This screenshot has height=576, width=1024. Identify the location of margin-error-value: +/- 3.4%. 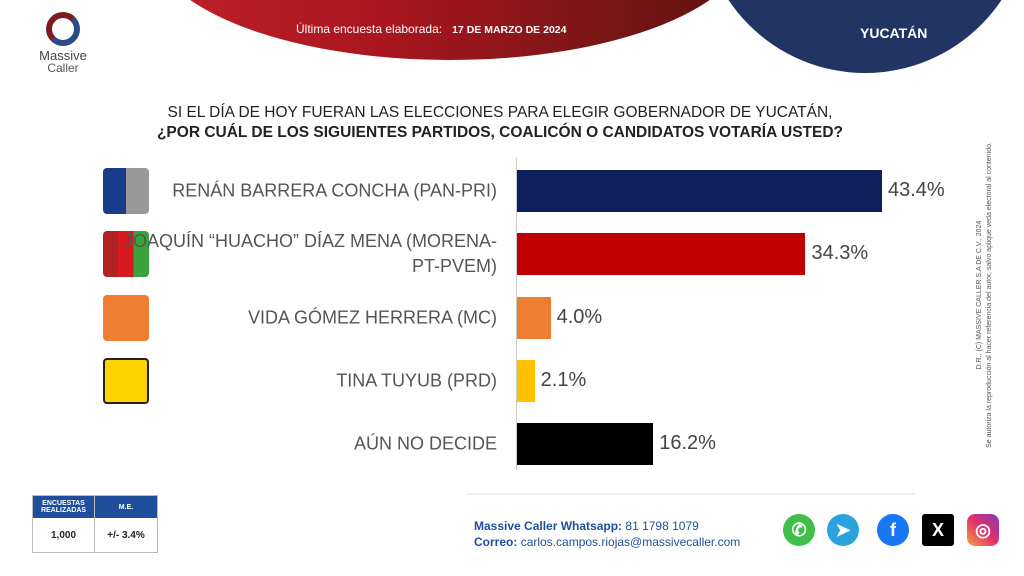
(126, 535).